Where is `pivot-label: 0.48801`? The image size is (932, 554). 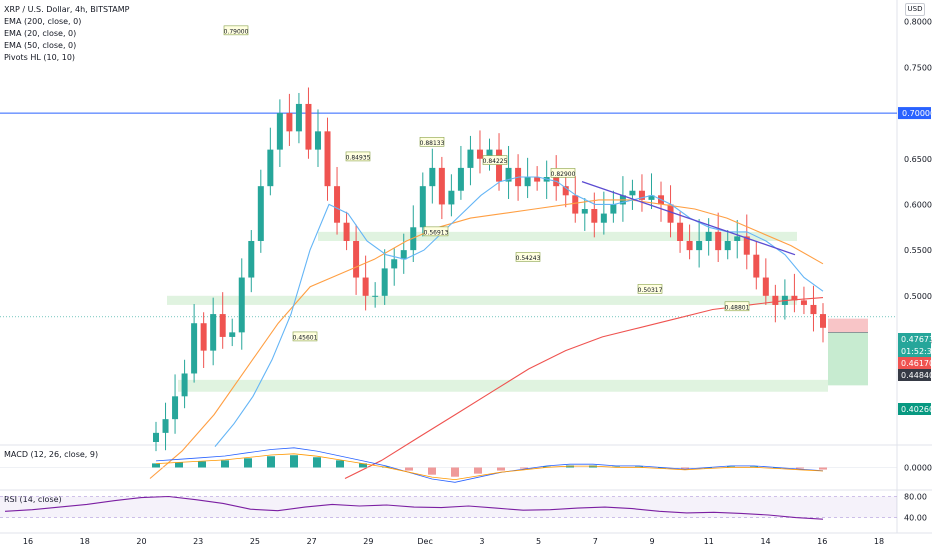 pivot-label: 0.48801 is located at coordinates (737, 307).